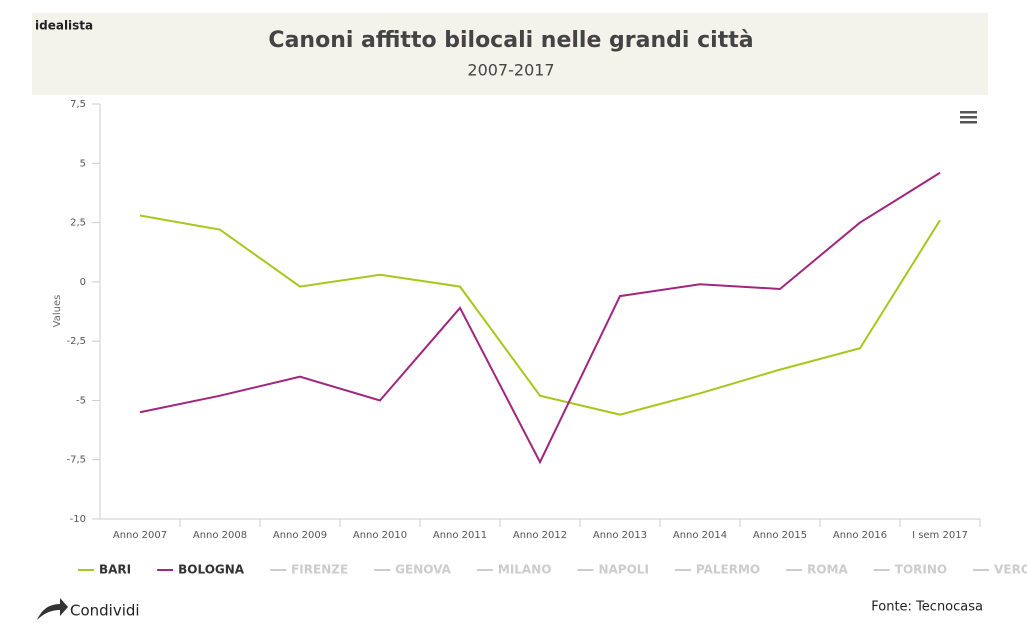 This screenshot has width=1027, height=638. What do you see at coordinates (105, 611) in the screenshot?
I see `share-label: Condividi` at bounding box center [105, 611].